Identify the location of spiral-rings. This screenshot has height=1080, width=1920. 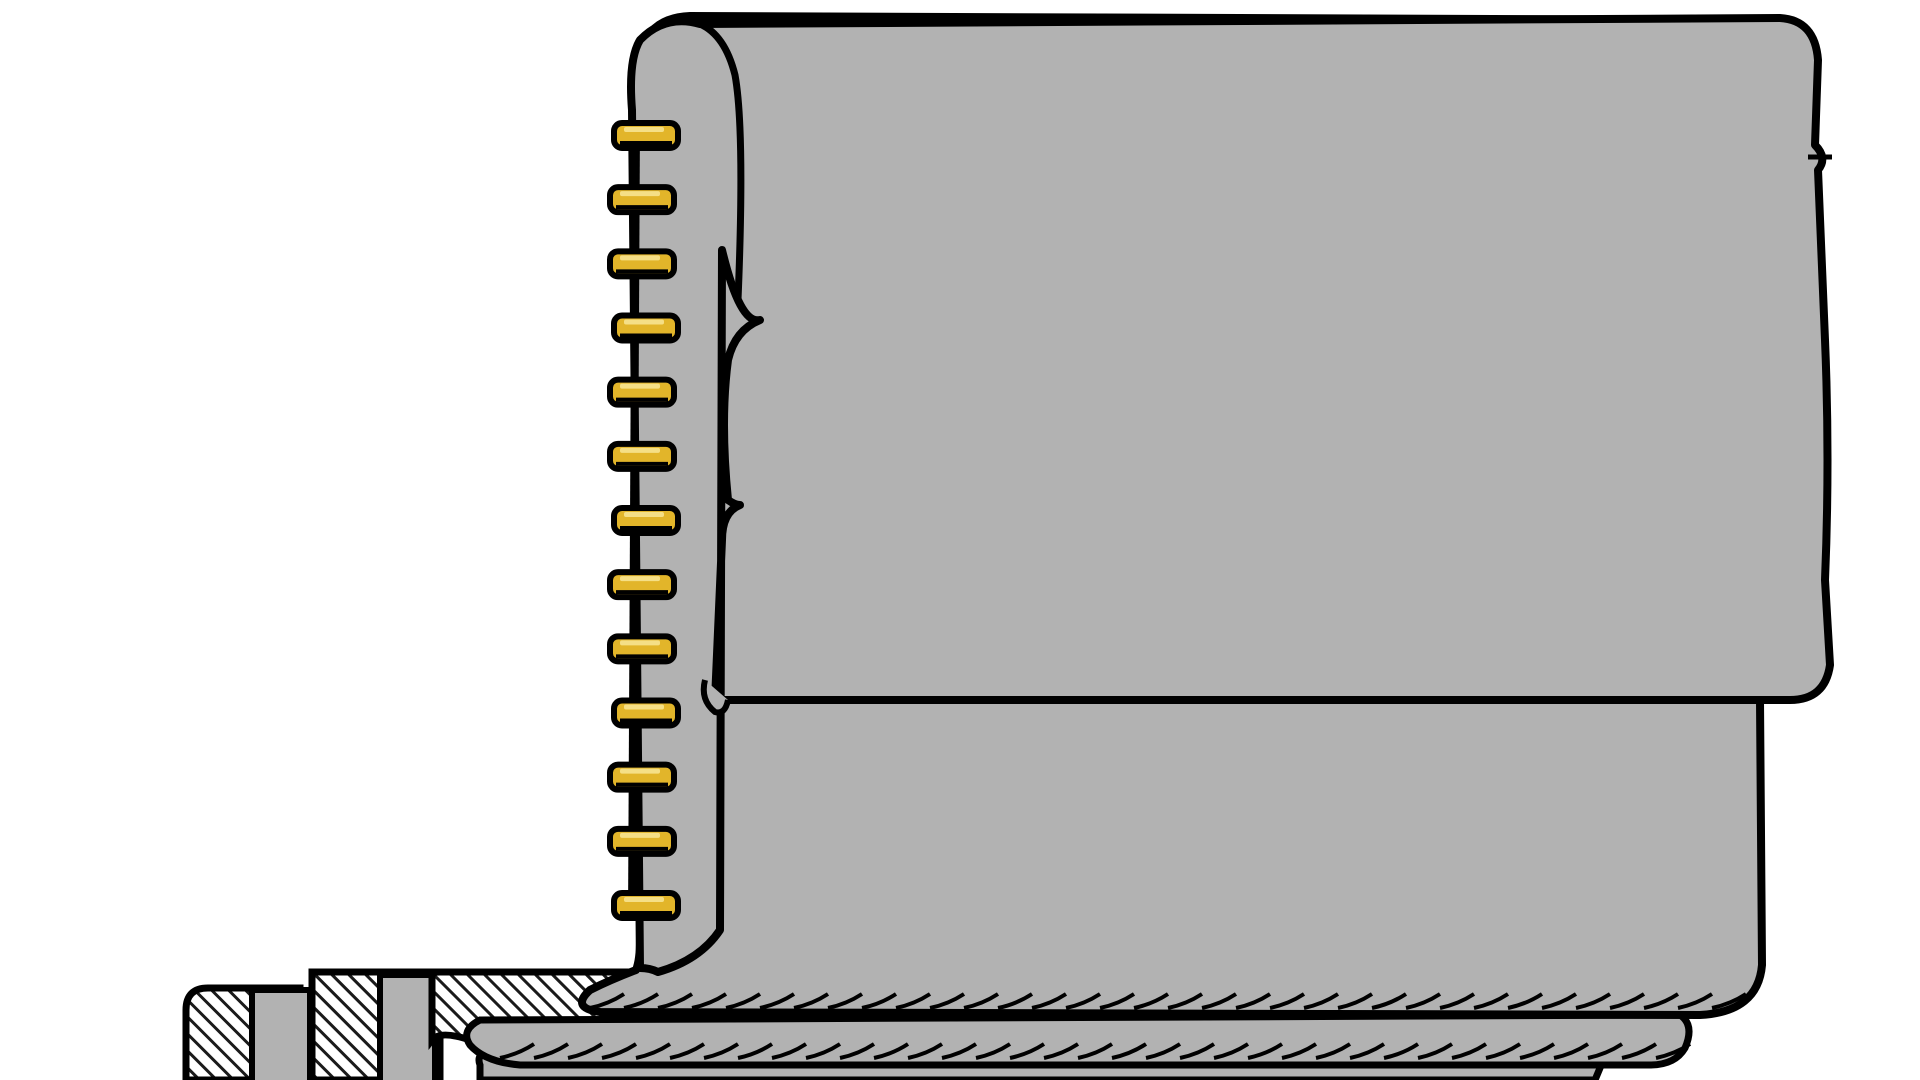
(644, 520).